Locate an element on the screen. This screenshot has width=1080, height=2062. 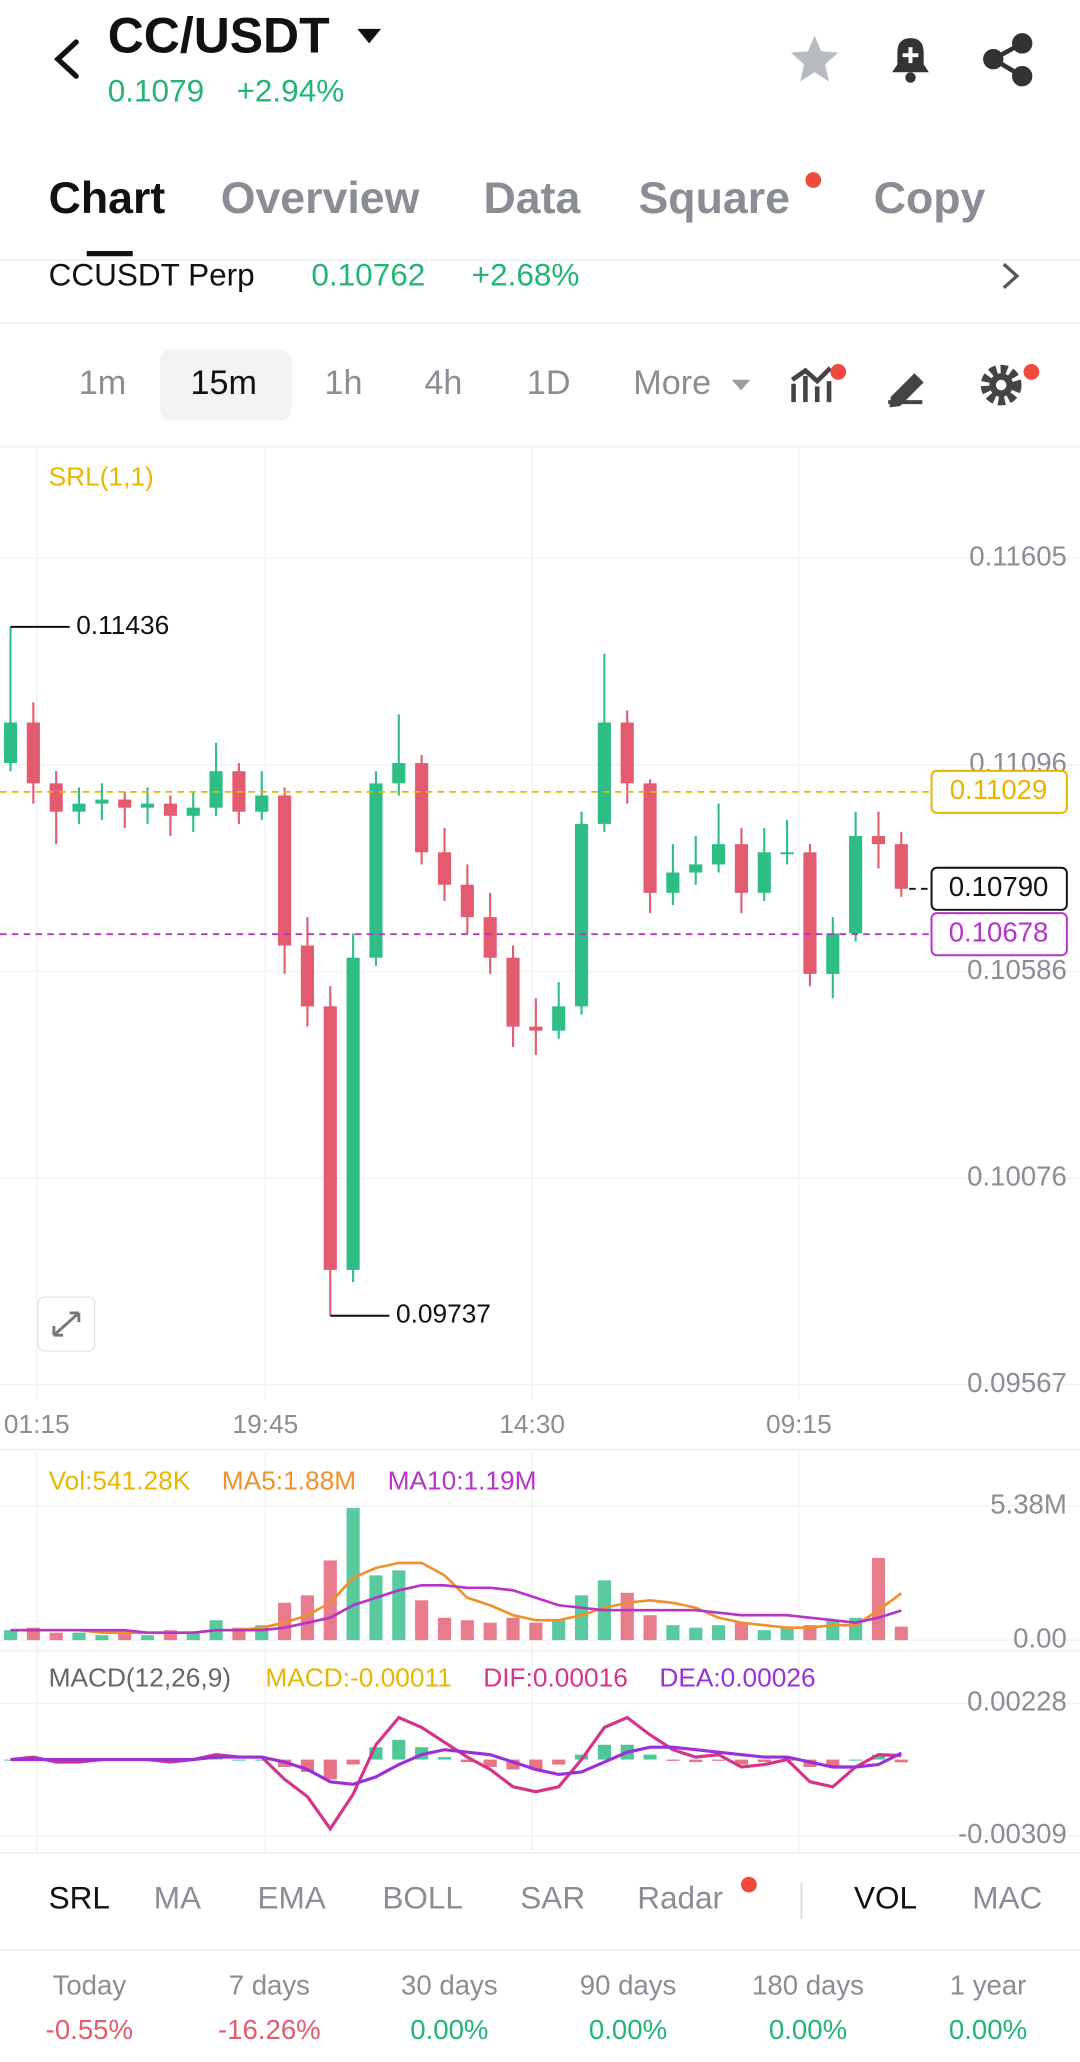
y-tick-label: 0.00228 is located at coordinates (1017, 1700).